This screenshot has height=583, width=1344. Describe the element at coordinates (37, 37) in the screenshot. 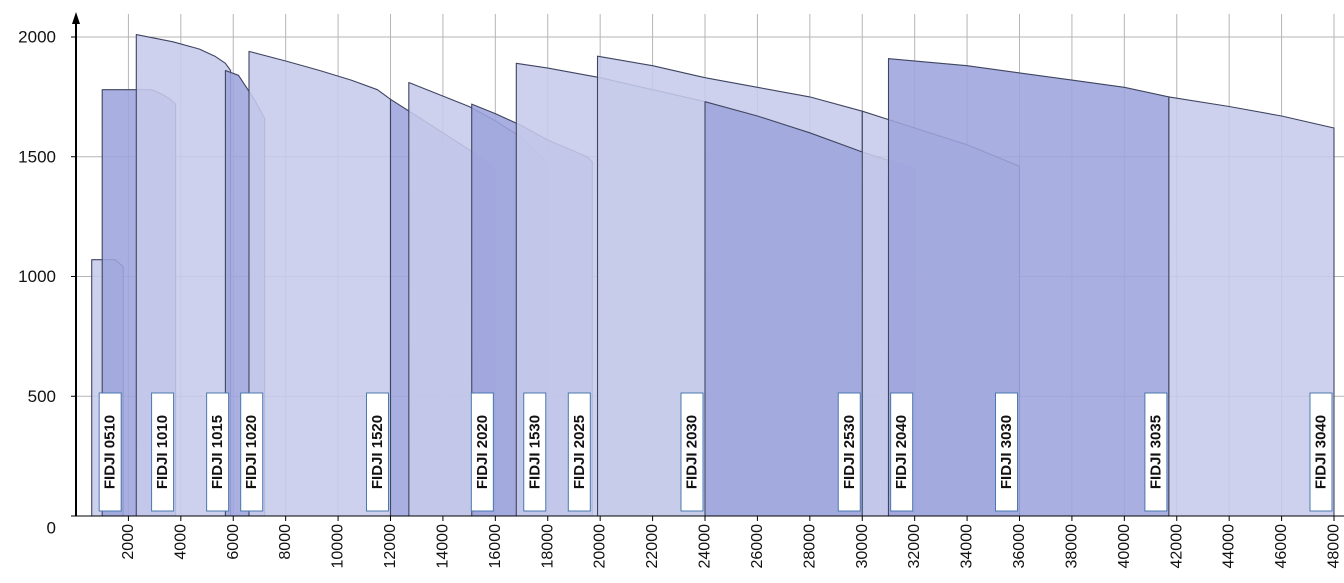

I see `y-tick-label-4: 2000` at that location.